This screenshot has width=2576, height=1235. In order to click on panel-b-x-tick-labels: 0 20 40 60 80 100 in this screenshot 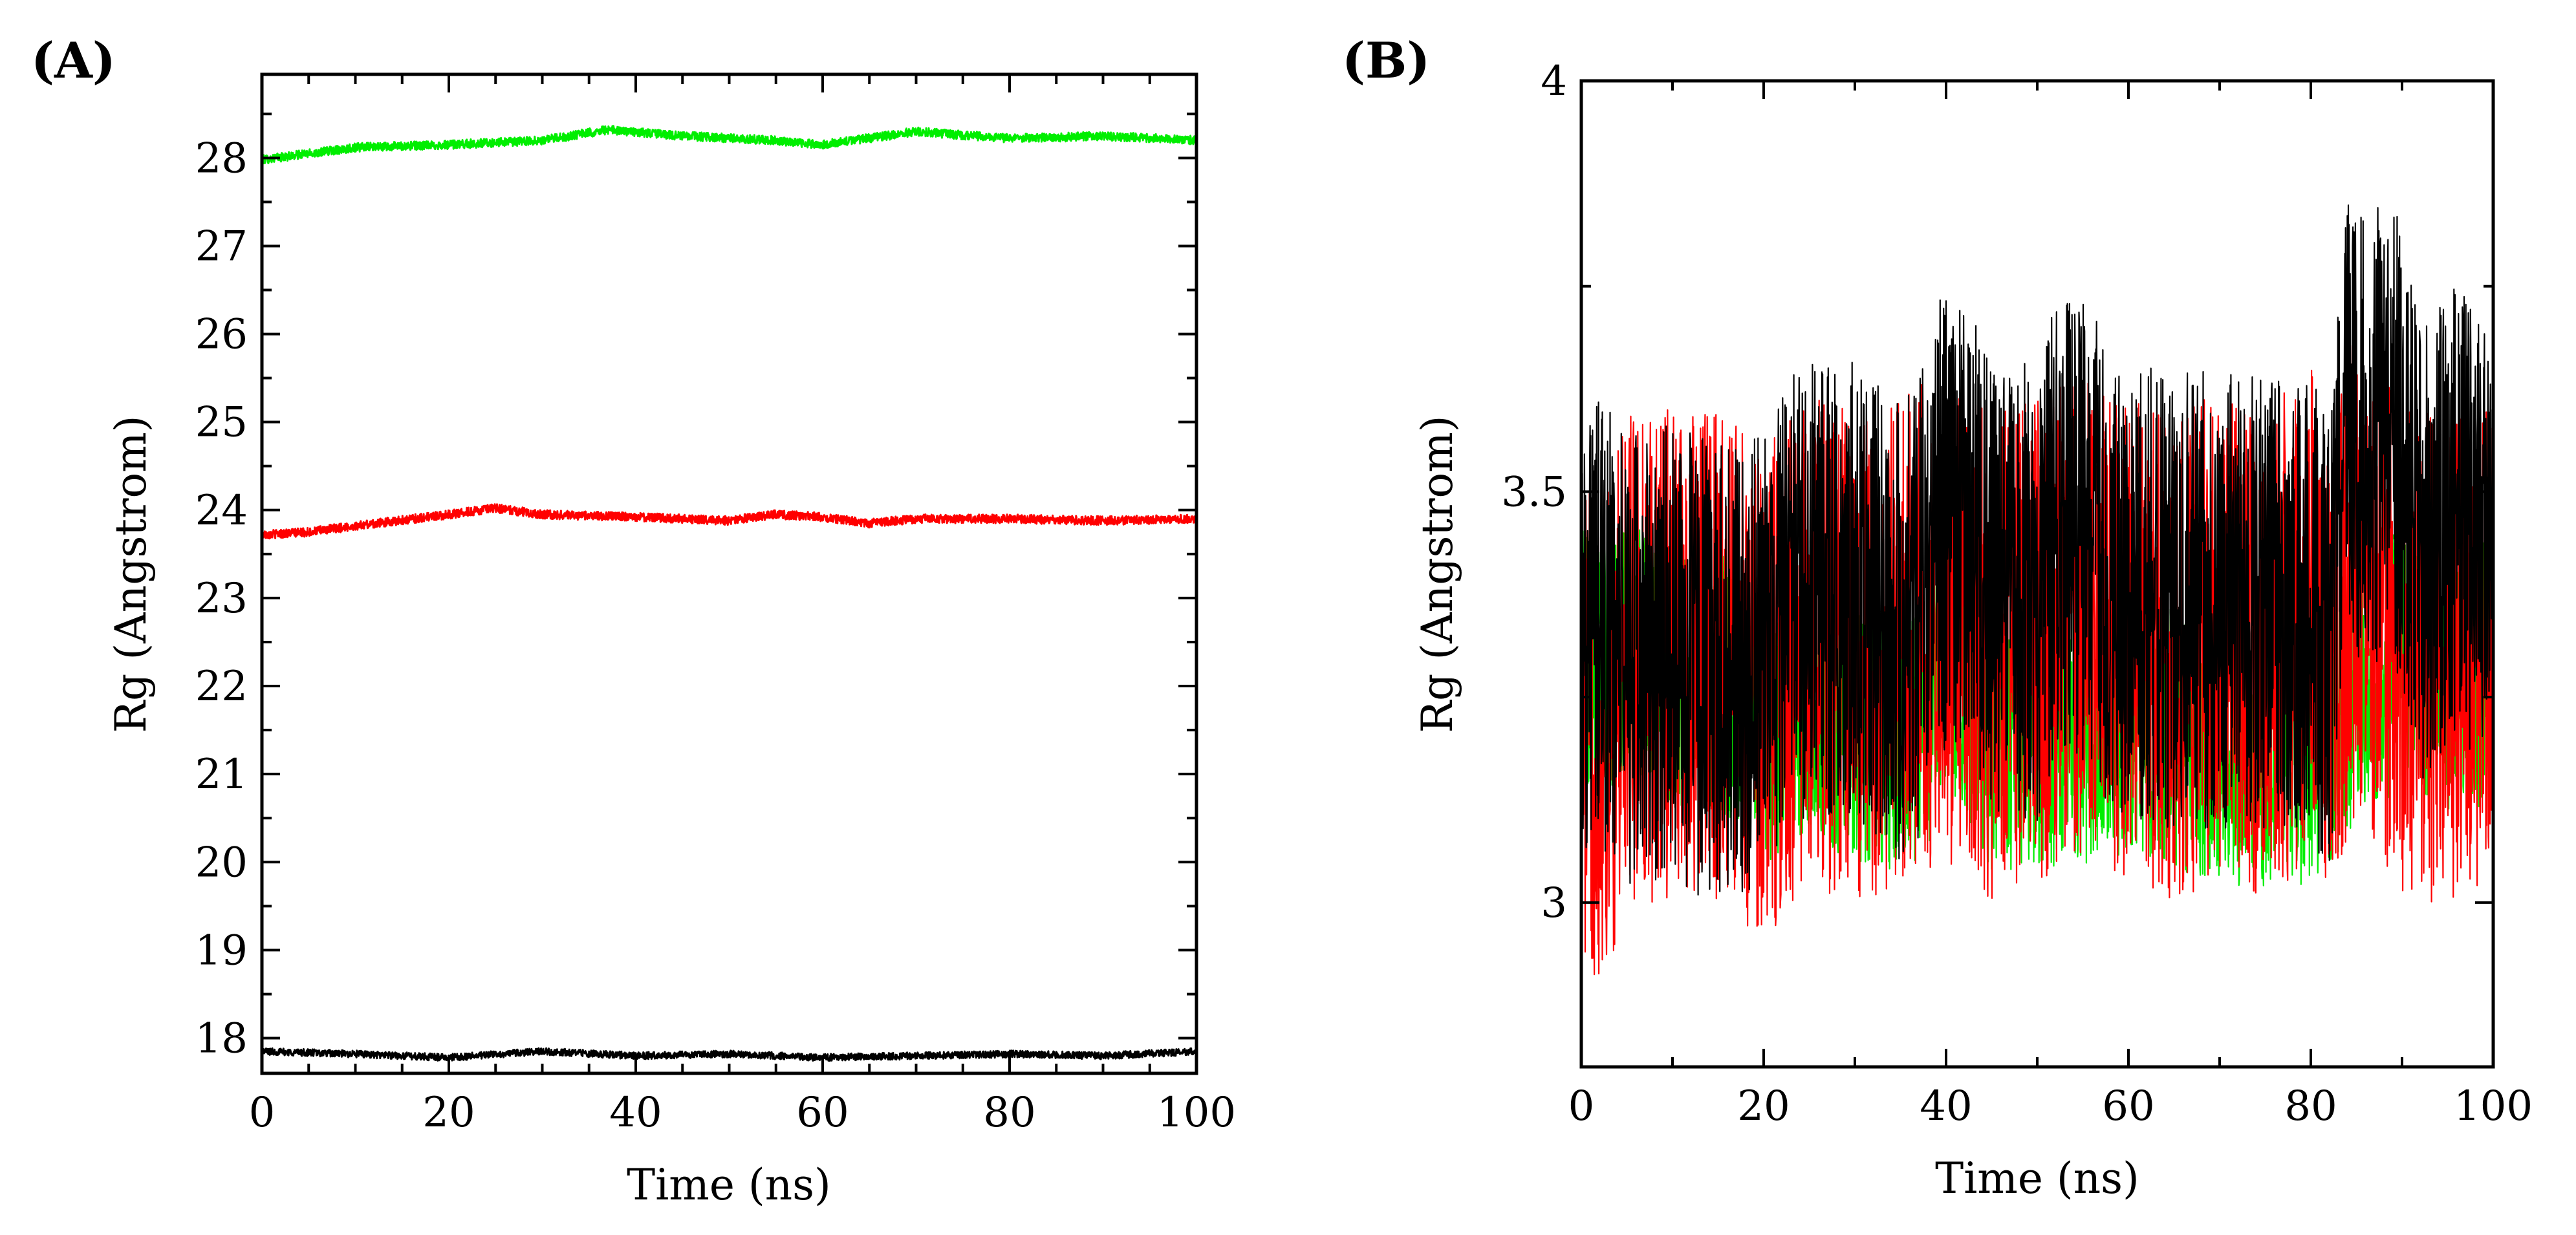, I will do `click(2050, 1106)`.